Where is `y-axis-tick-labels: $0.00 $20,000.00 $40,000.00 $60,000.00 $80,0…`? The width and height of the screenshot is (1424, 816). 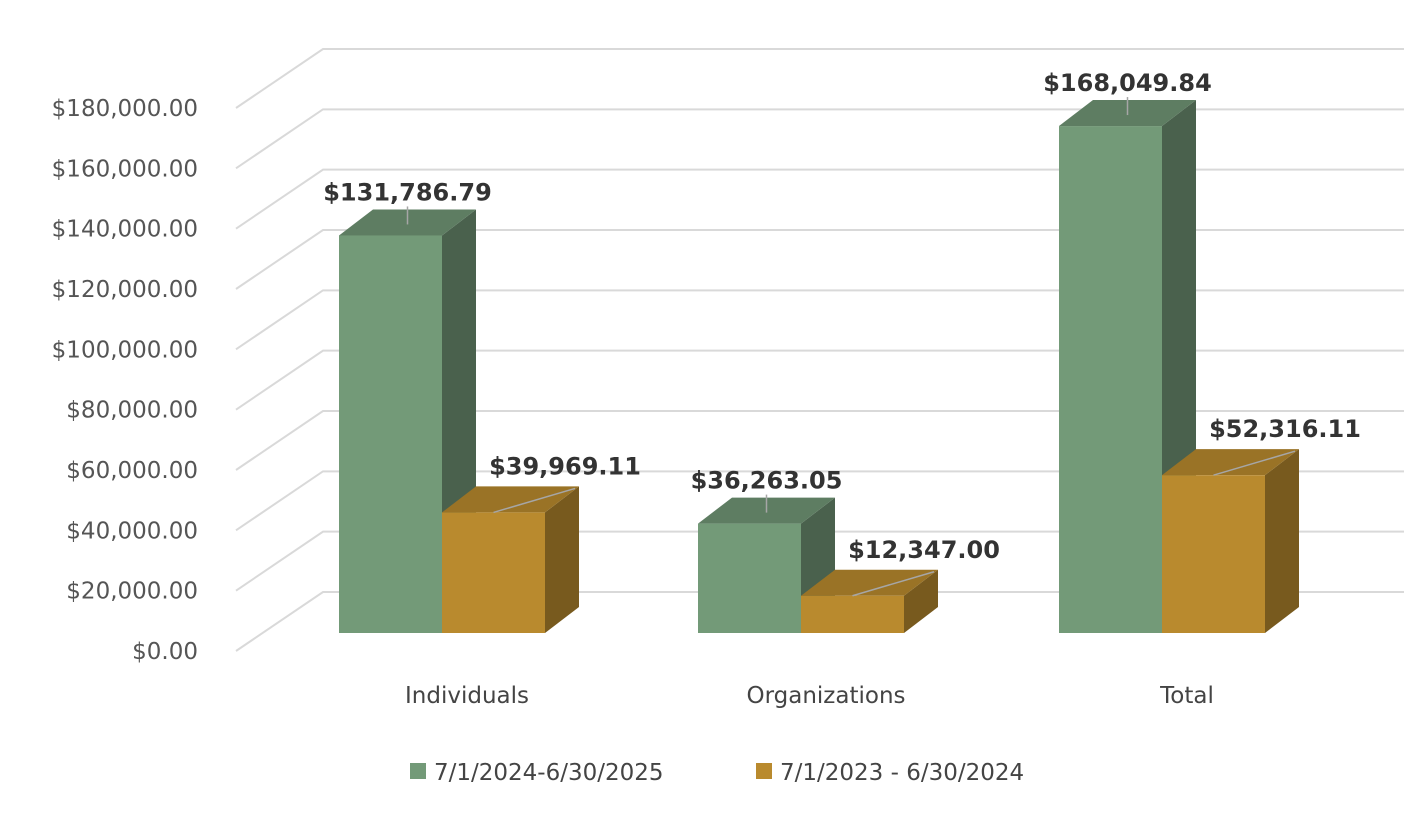
y-axis-tick-labels: $0.00 $20,000.00 $40,000.00 $60,000.00 $80,0… is located at coordinates (125, 380).